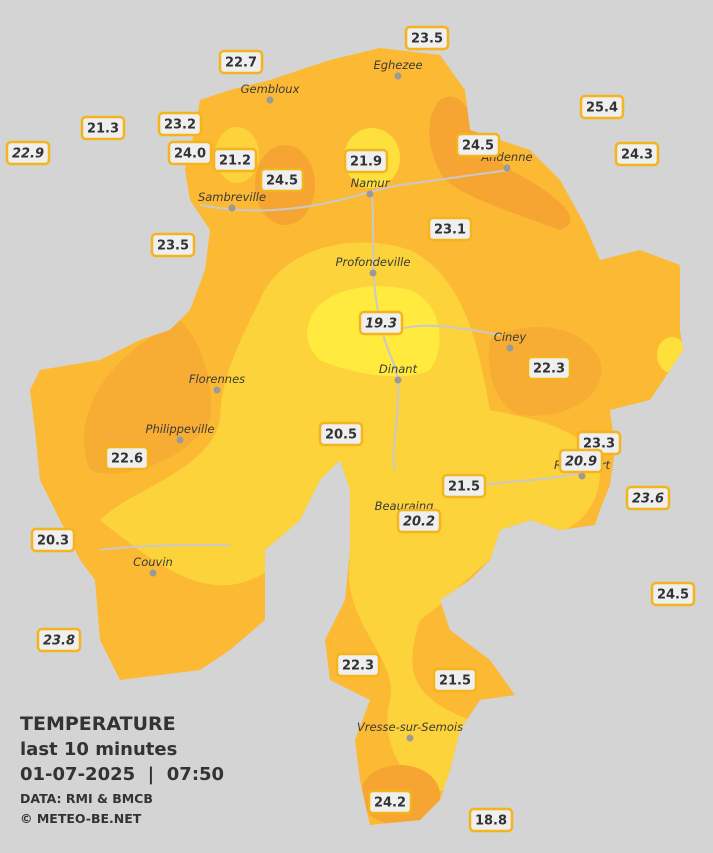 The height and width of the screenshot is (853, 713). Describe the element at coordinates (180, 429) in the screenshot. I see `place-name: Philippeville` at that location.